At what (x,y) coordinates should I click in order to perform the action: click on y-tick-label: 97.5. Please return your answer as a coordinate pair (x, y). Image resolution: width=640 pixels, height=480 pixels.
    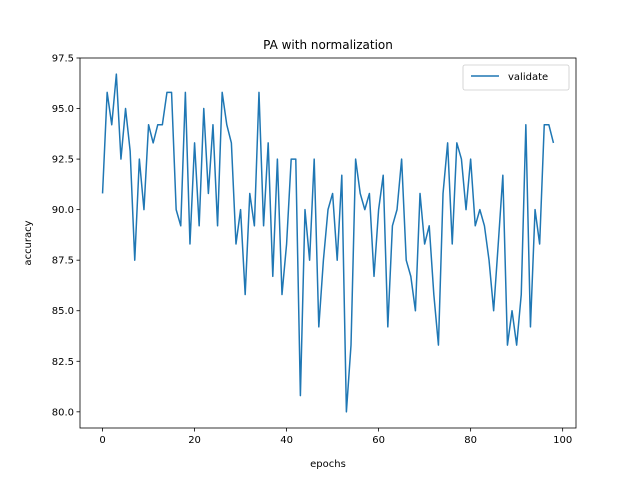
    Looking at the image, I should click on (63, 59).